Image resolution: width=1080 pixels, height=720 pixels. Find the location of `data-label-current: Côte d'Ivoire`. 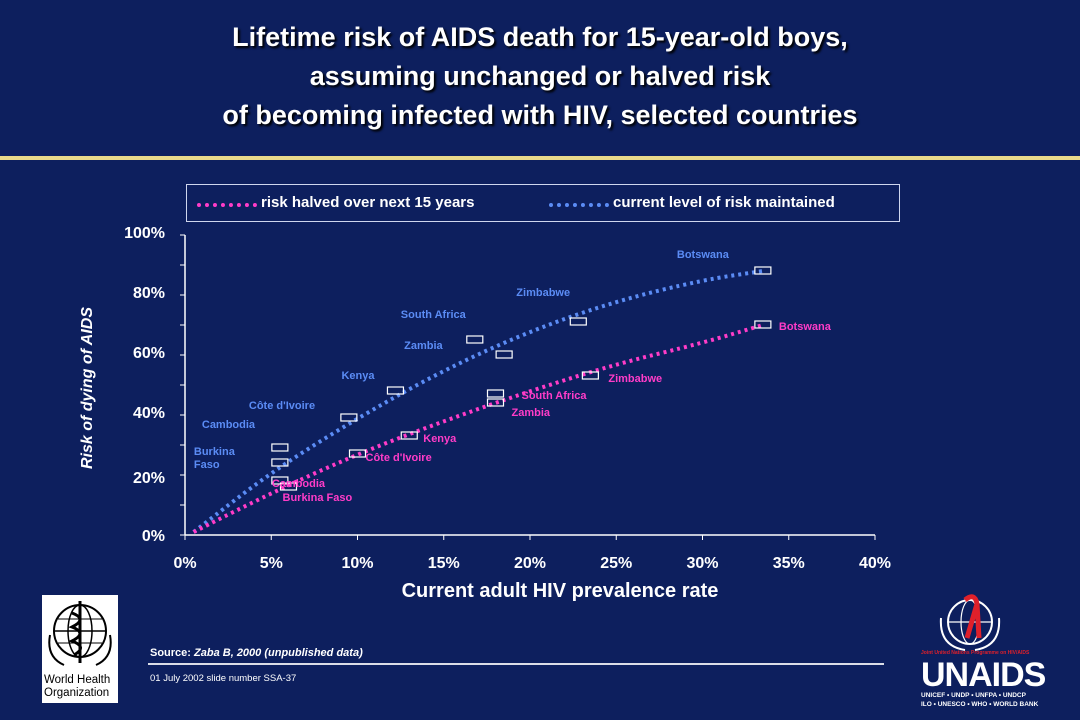

data-label-current: Côte d'Ivoire is located at coordinates (282, 406).